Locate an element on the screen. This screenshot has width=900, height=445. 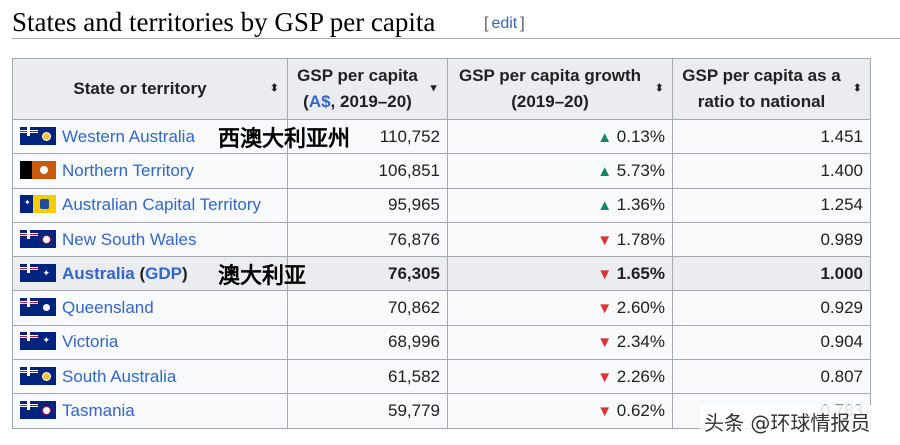
gsp-cell: 70,862 is located at coordinates (367, 308).